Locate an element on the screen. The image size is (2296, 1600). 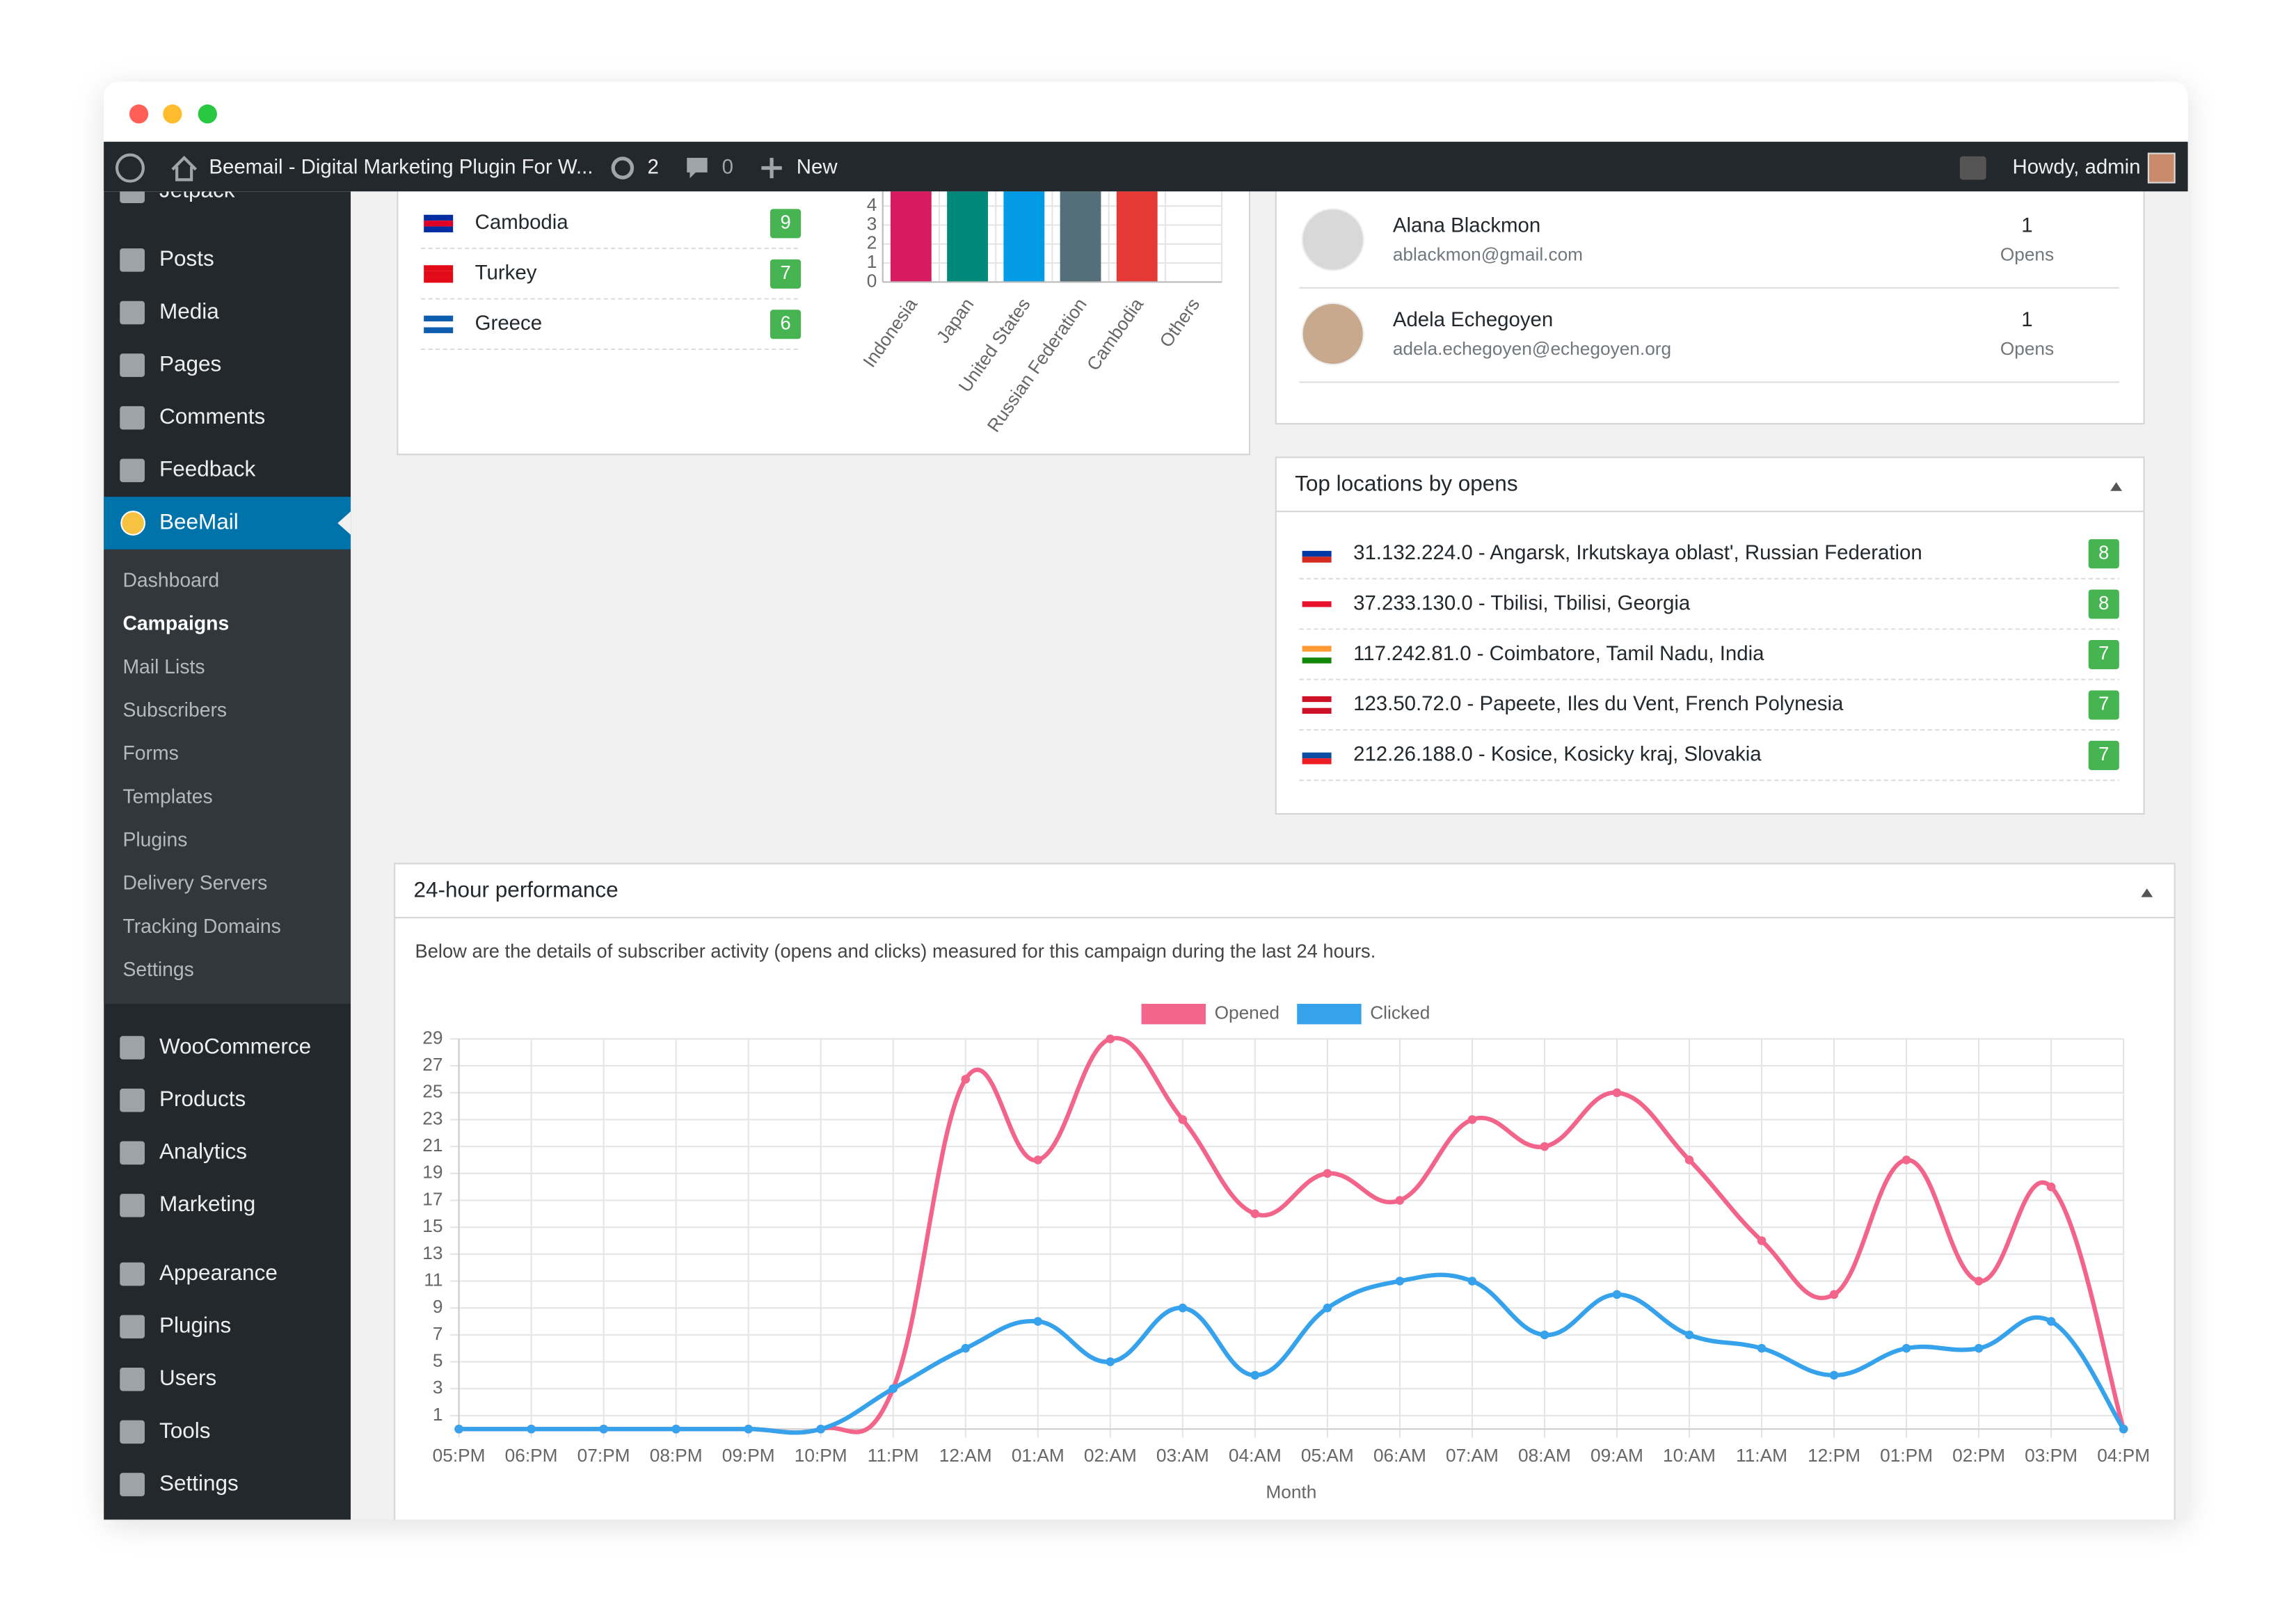
new-link: New is located at coordinates (818, 166).